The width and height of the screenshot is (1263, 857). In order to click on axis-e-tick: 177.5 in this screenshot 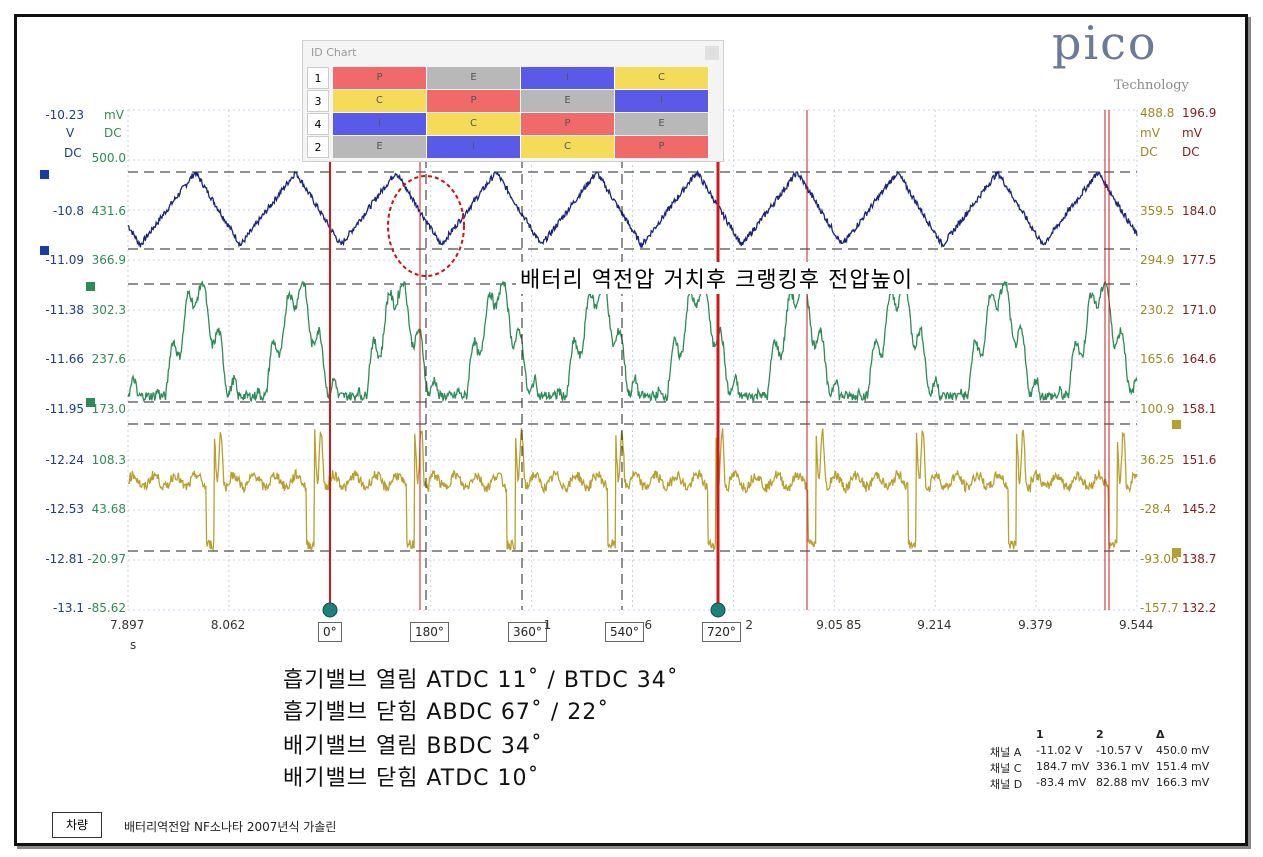, I will do `click(1199, 260)`.